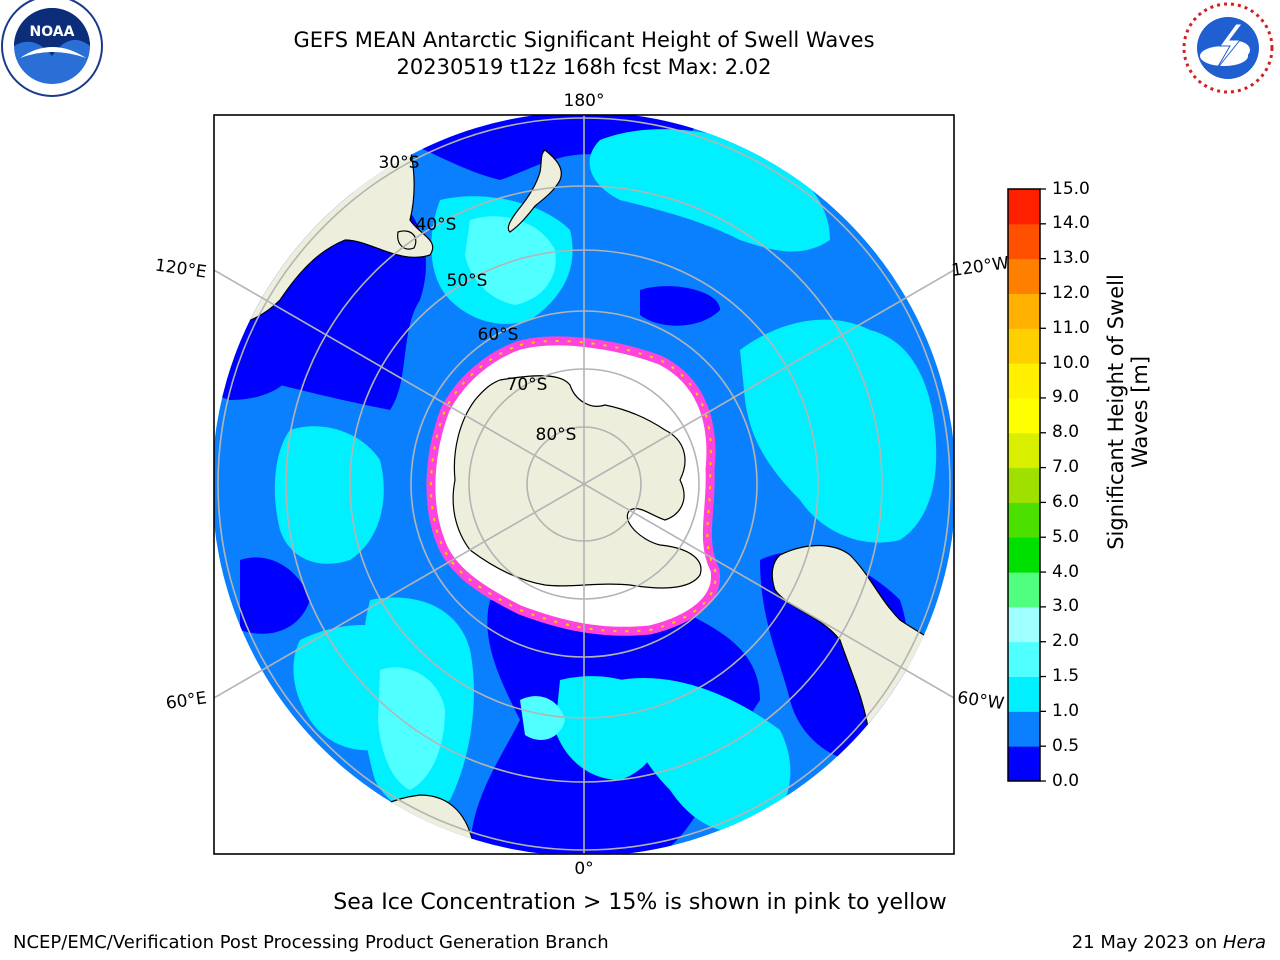 The width and height of the screenshot is (1280, 960). Describe the element at coordinates (399, 163) in the screenshot. I see `lat-label-30s: 30°S` at that location.